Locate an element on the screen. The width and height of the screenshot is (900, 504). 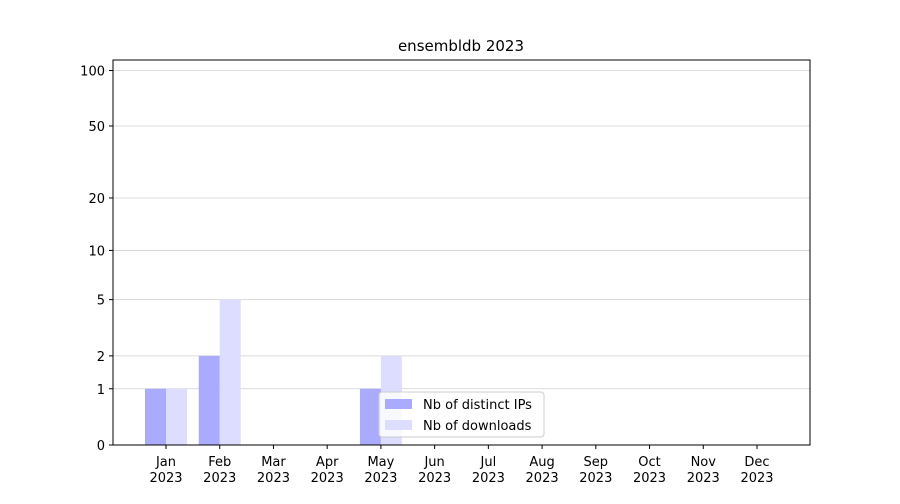
y-tick-label: 10 is located at coordinates (96, 251).